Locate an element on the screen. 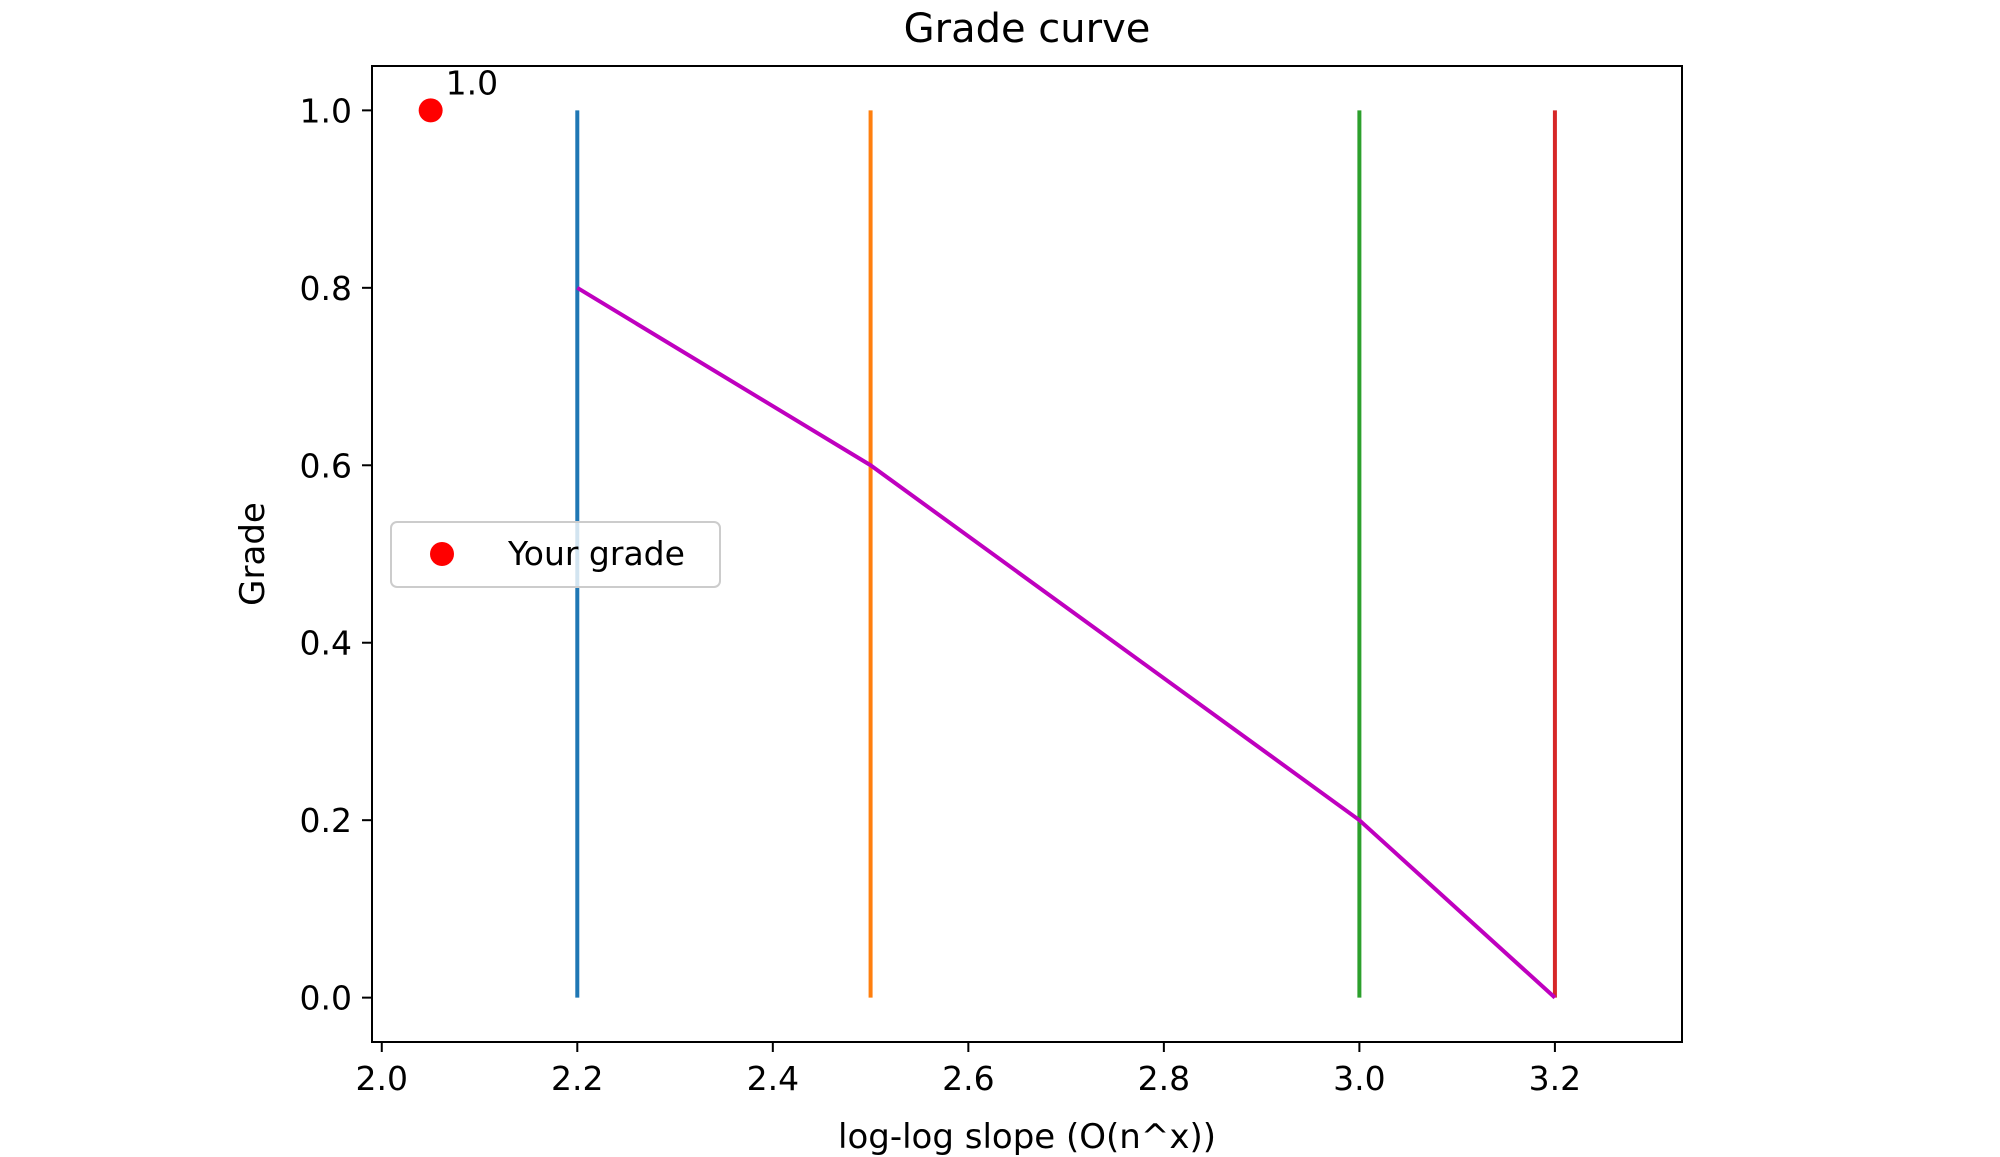 The image size is (2000, 1157). legend-box is located at coordinates (555, 554).